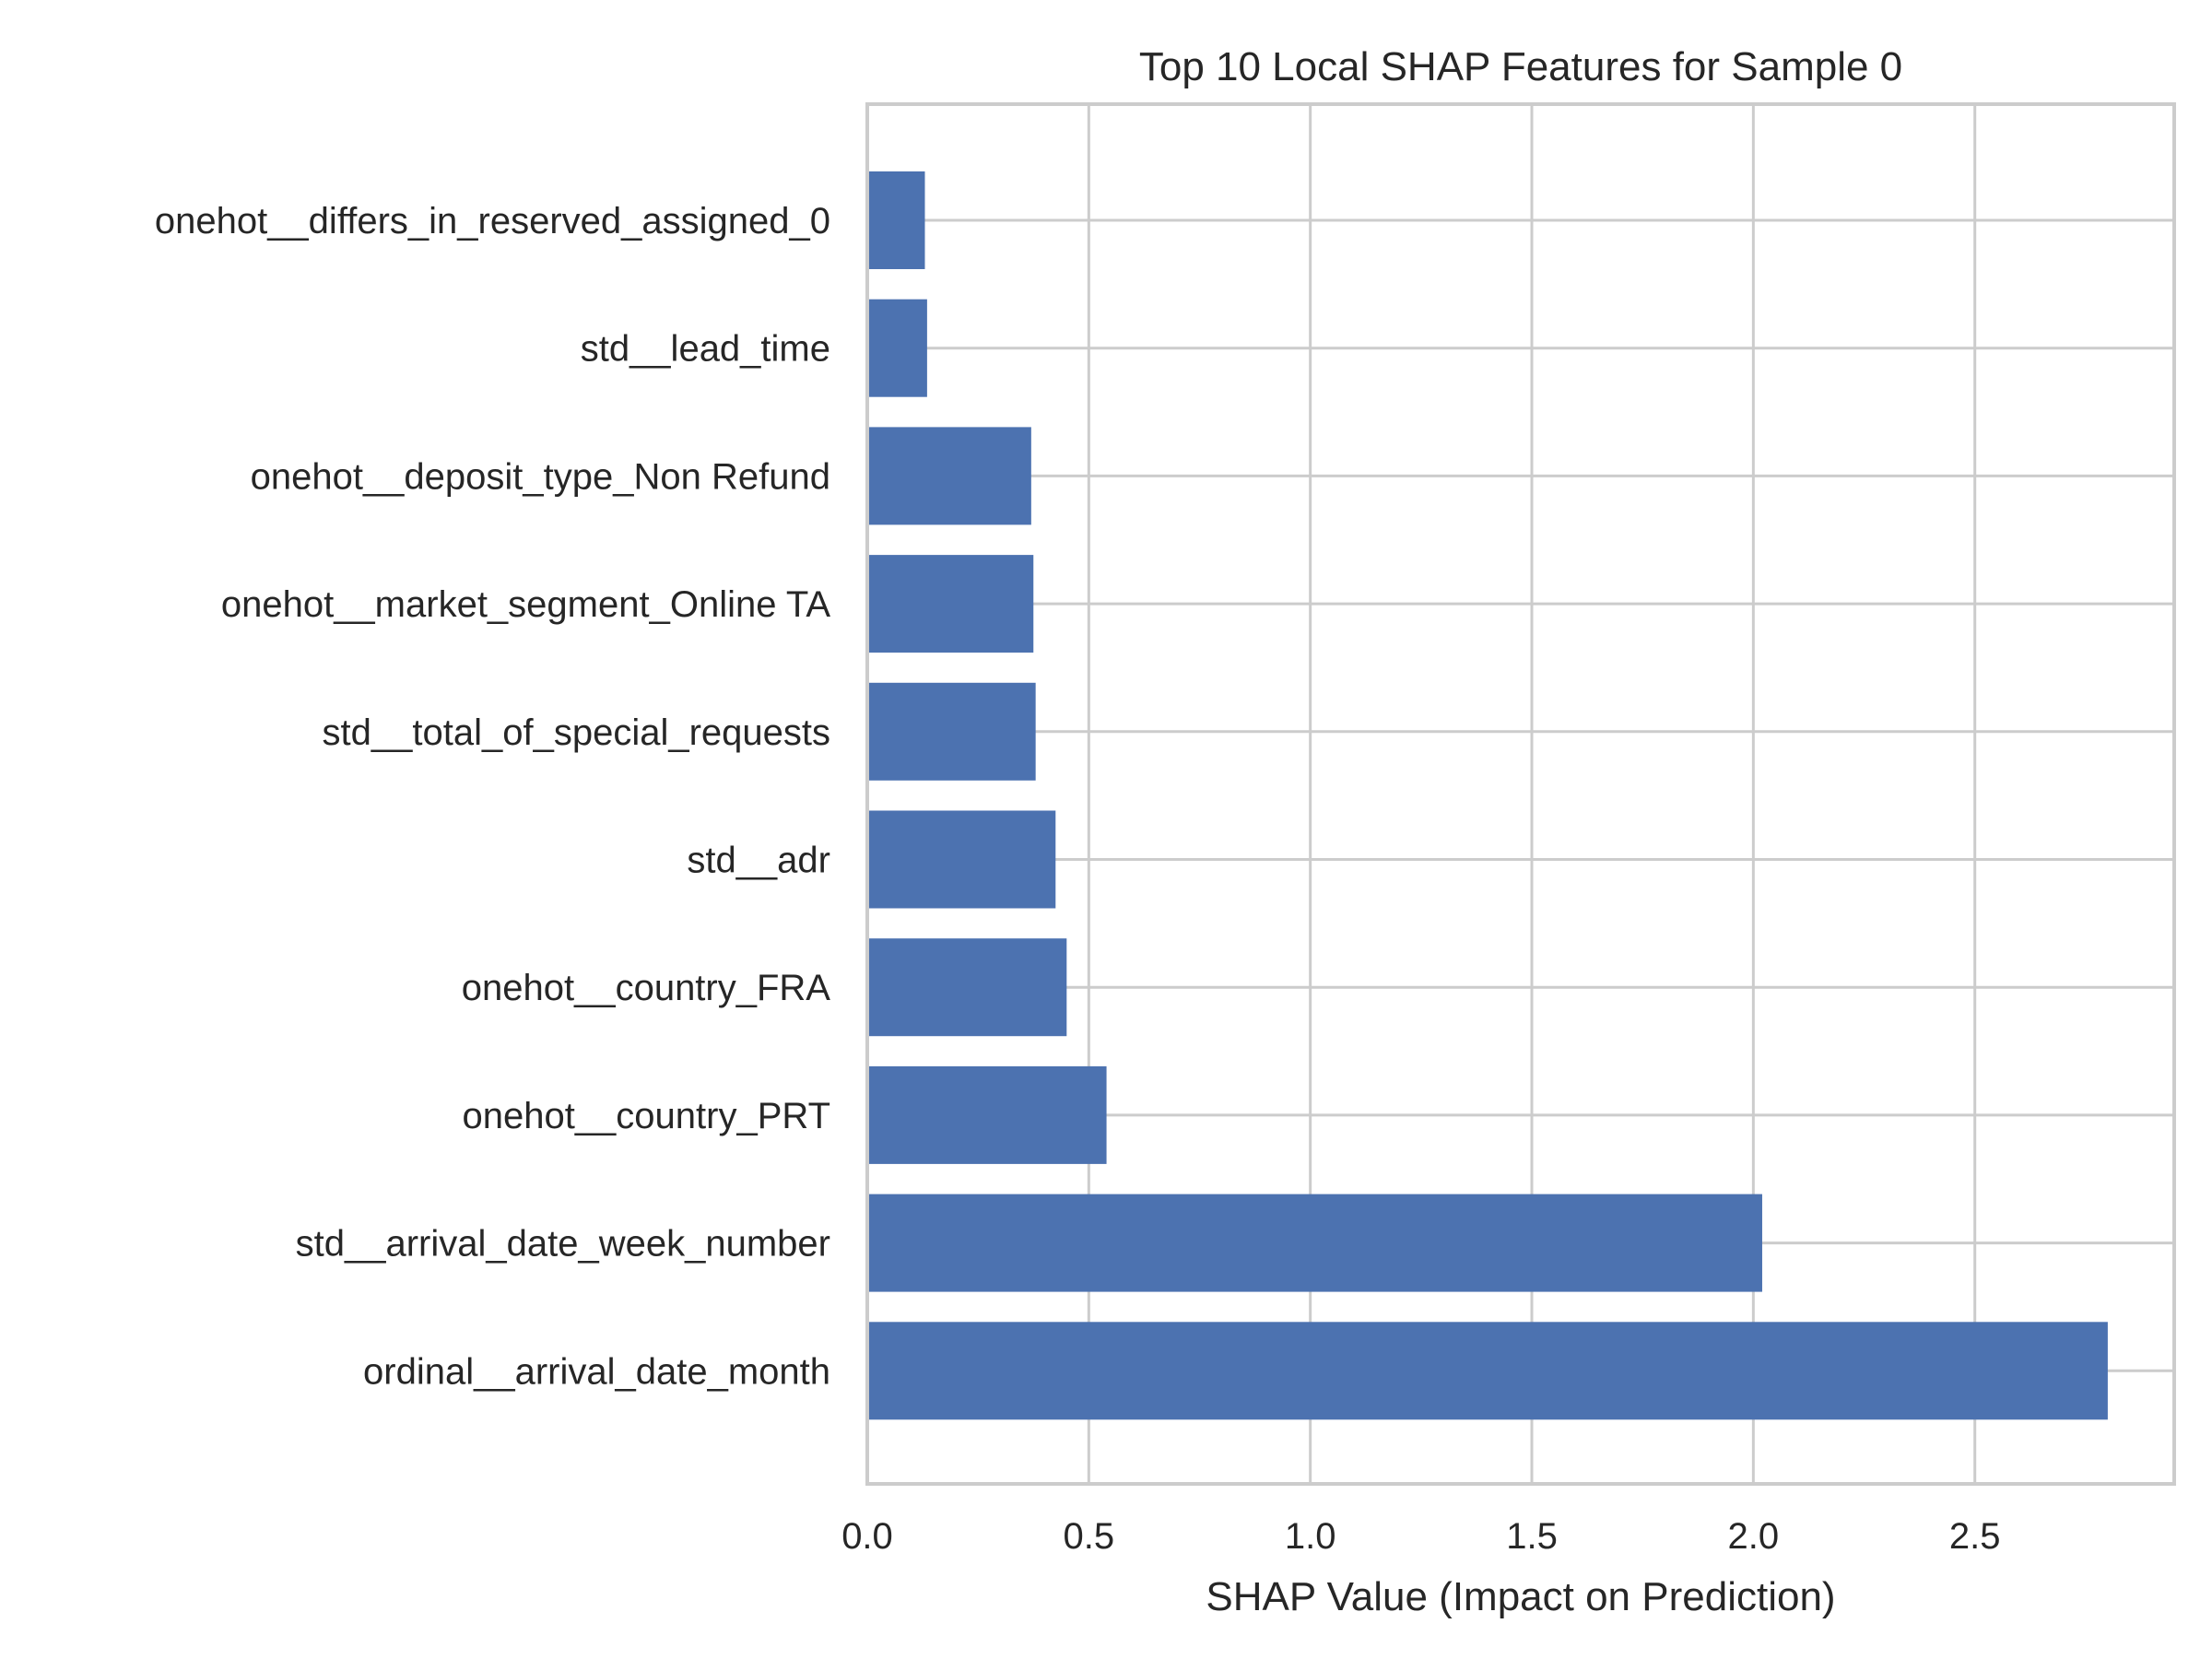 The width and height of the screenshot is (2212, 1659). I want to click on y-tick-label: std__adr, so click(758, 861).